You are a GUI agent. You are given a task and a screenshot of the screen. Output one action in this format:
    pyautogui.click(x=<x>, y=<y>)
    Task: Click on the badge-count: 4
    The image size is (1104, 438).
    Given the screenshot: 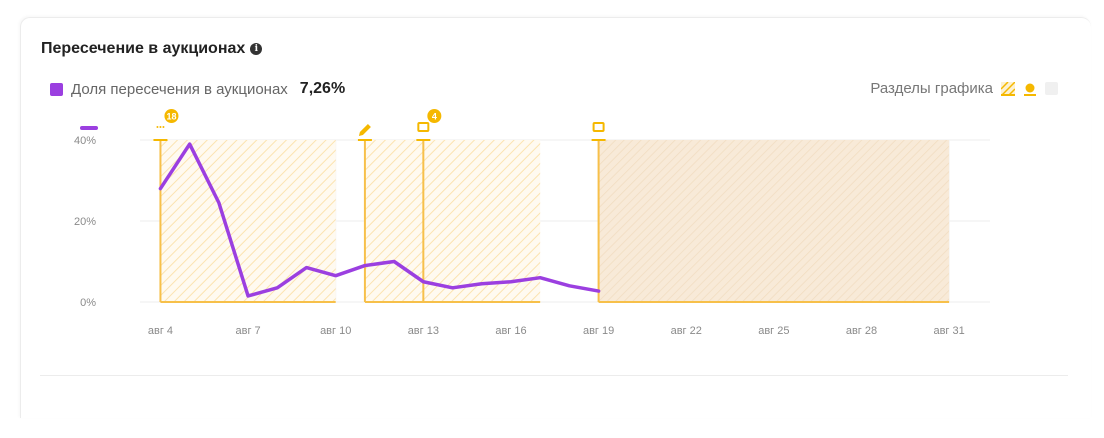 What is the action you would take?
    pyautogui.click(x=434, y=117)
    